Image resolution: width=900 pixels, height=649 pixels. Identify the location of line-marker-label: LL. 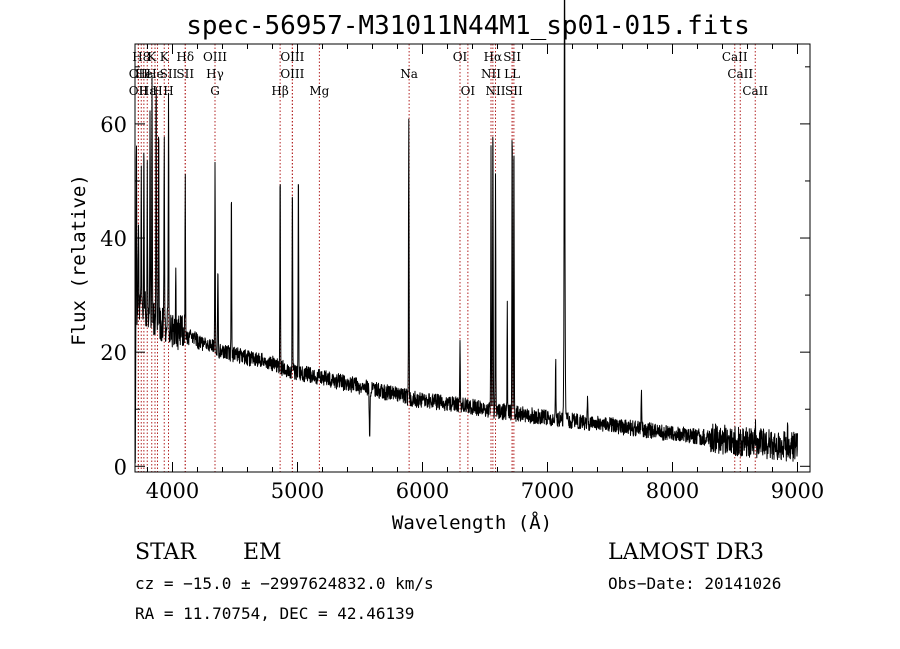
(512, 74).